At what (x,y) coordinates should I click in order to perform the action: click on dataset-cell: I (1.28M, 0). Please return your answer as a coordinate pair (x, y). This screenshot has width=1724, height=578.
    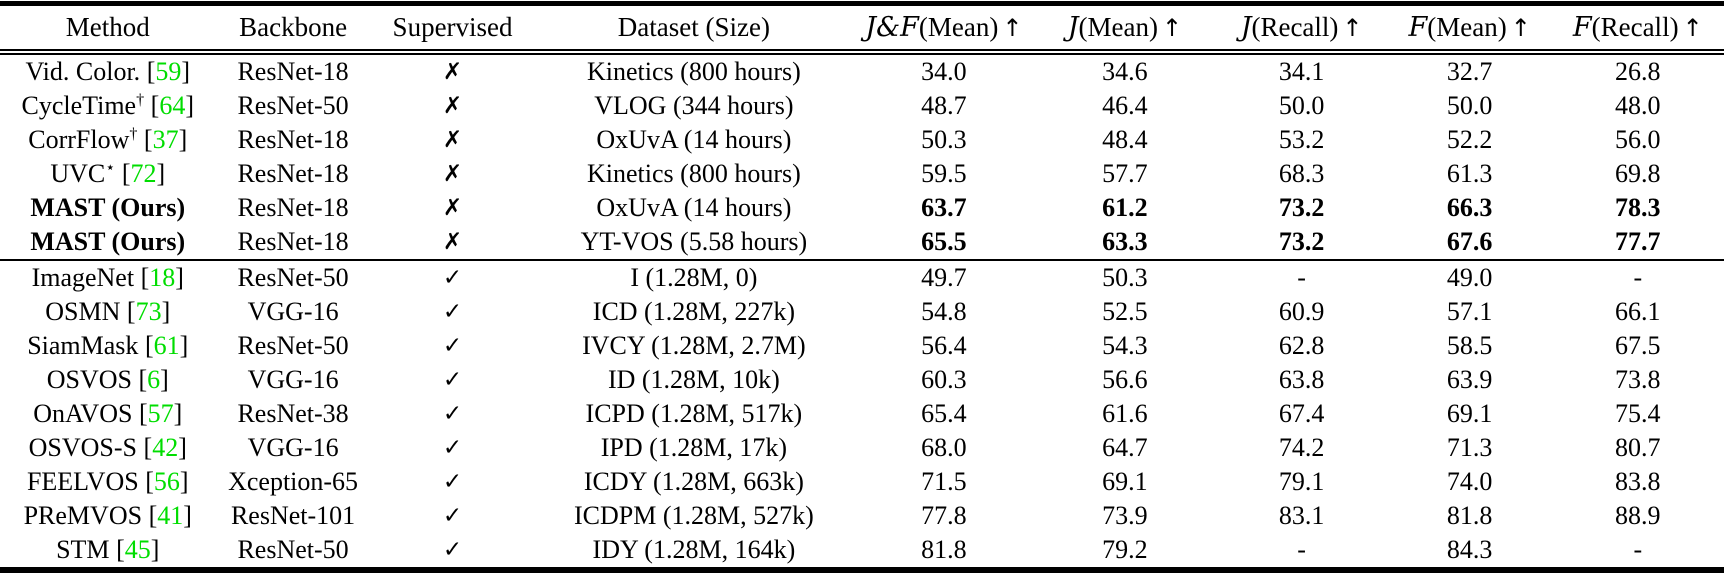
    Looking at the image, I should click on (694, 278).